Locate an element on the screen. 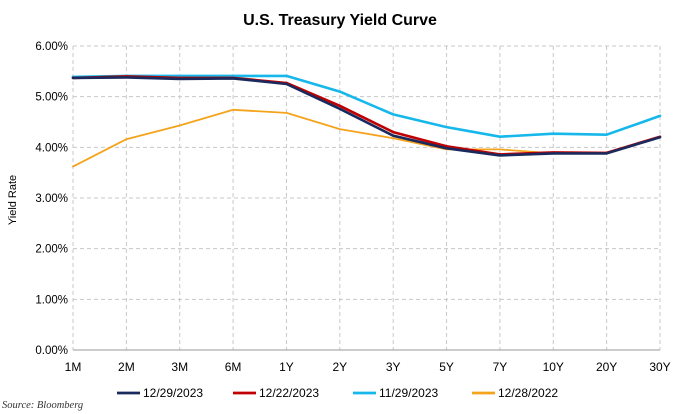 The height and width of the screenshot is (414, 681). y-tick-label: 5.00% is located at coordinates (51, 98).